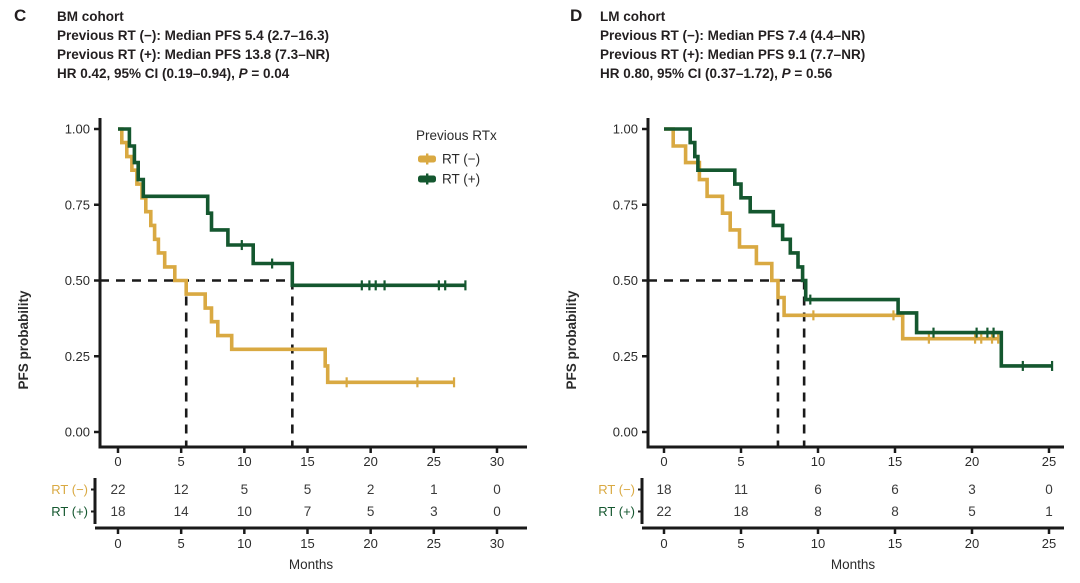 This screenshot has width=1080, height=583. Describe the element at coordinates (461, 179) in the screenshot. I see `legend-label: RT (+)` at that location.